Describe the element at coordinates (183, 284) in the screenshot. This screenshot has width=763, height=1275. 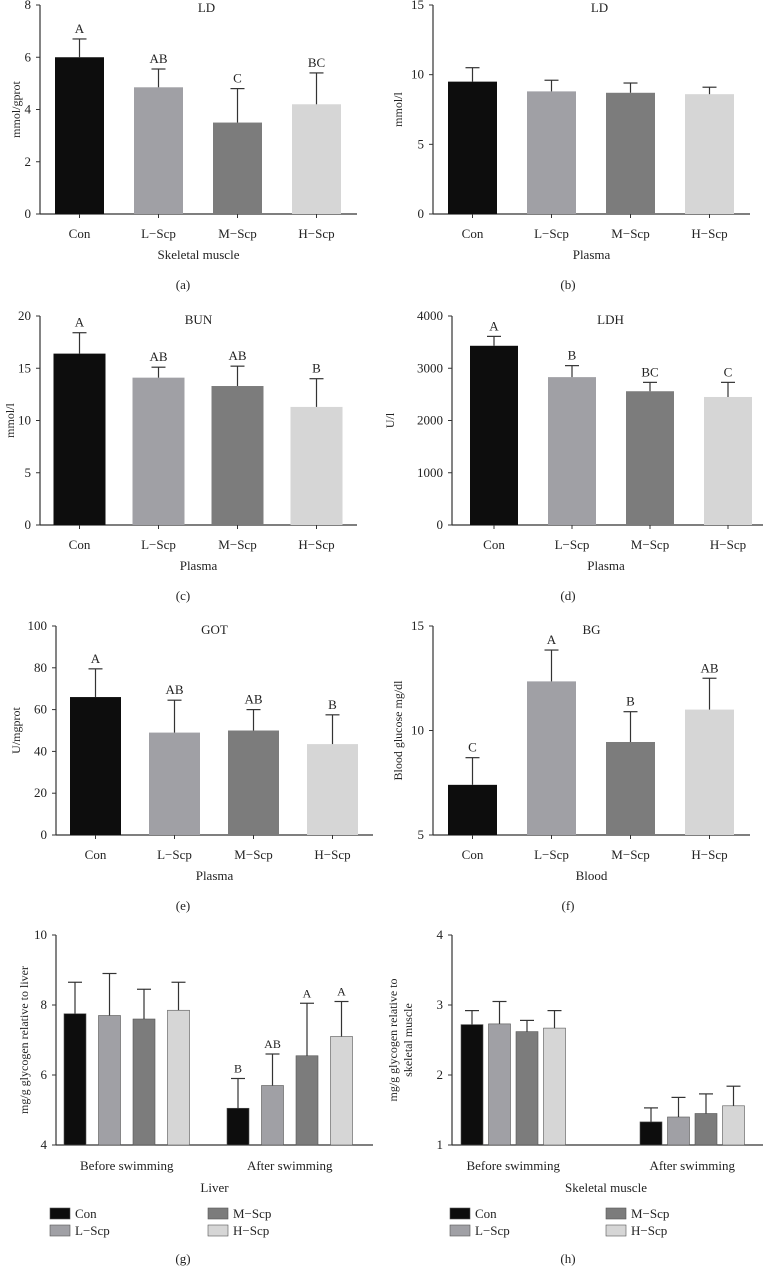
I see `panel-label: (a)` at that location.